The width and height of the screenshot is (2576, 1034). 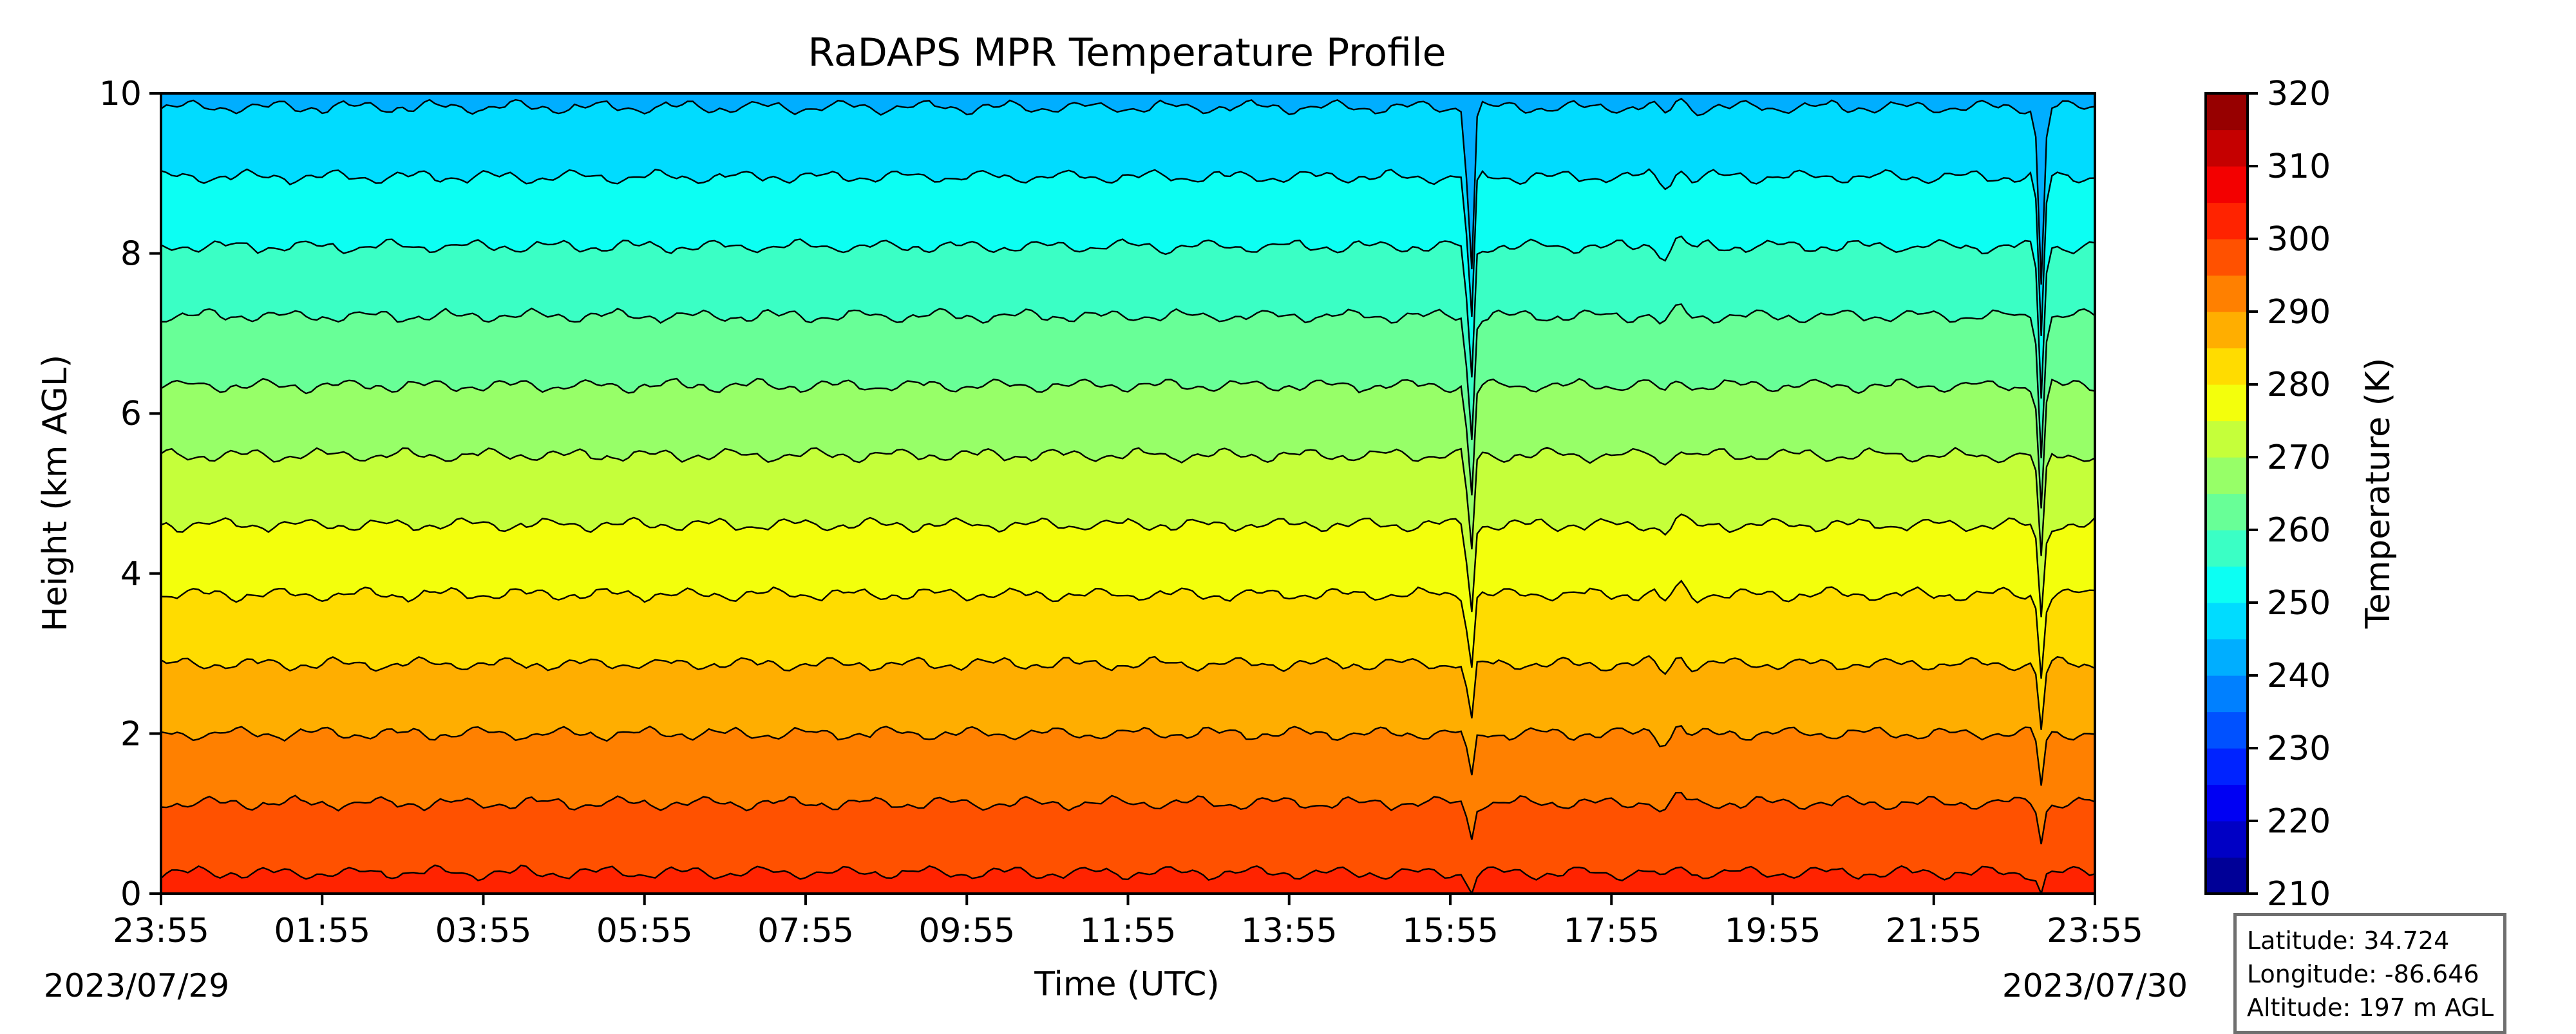 I want to click on colorbar-tick-label: 320, so click(x=2299, y=94).